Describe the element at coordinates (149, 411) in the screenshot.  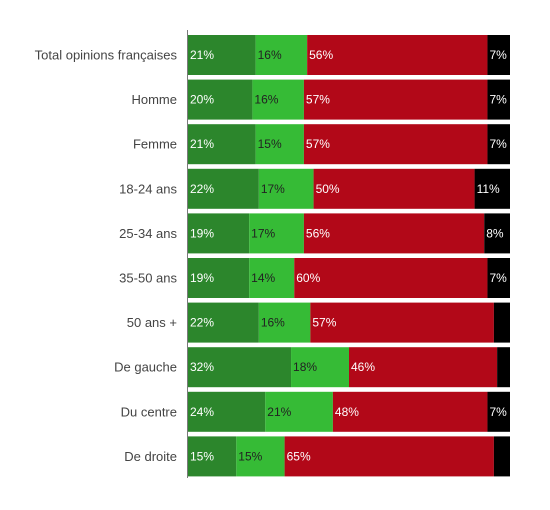
I see `category-label: Du centre` at that location.